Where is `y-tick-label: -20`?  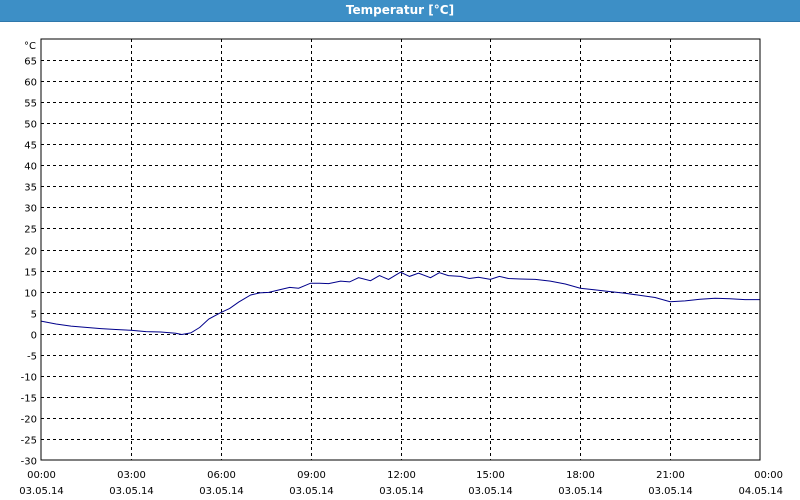
y-tick-label: -20 is located at coordinates (29, 420).